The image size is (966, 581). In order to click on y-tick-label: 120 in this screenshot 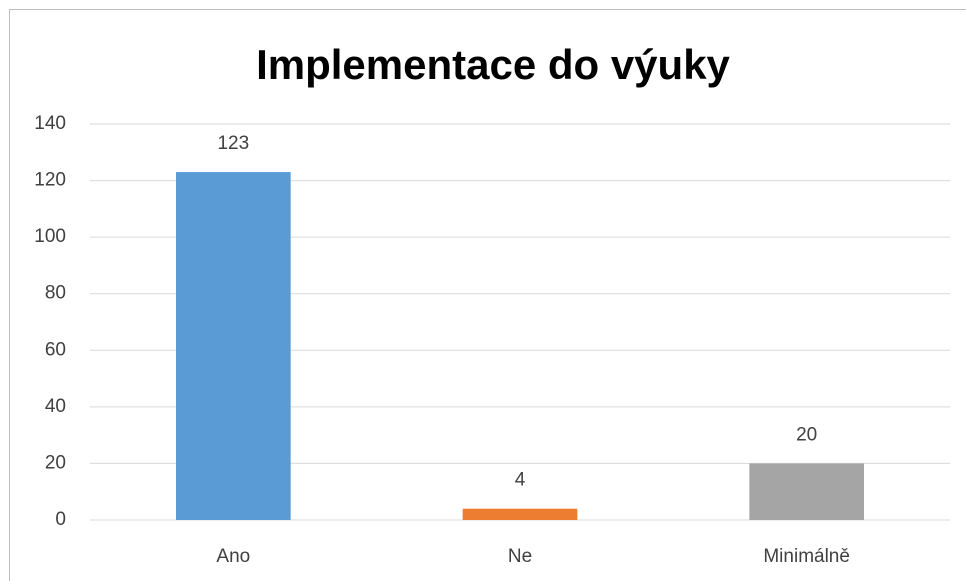, I will do `click(50, 180)`.